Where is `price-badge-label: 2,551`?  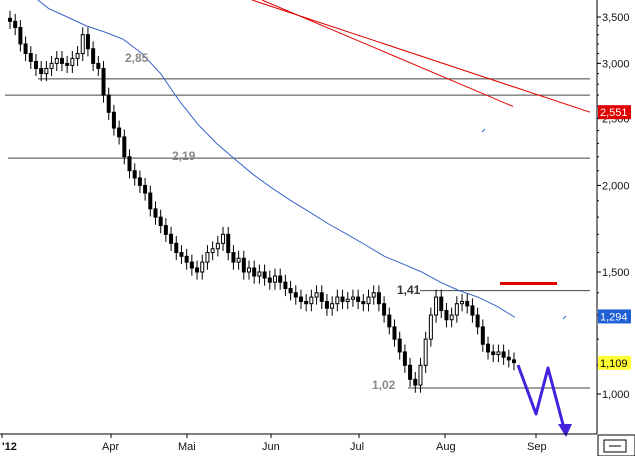 price-badge-label: 2,551 is located at coordinates (614, 113).